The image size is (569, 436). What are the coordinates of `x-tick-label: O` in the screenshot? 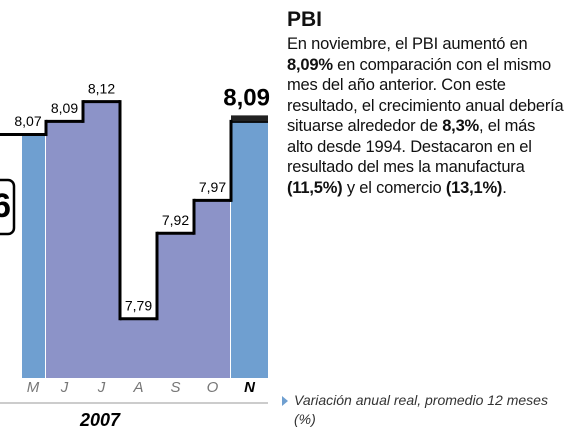 It's located at (213, 387).